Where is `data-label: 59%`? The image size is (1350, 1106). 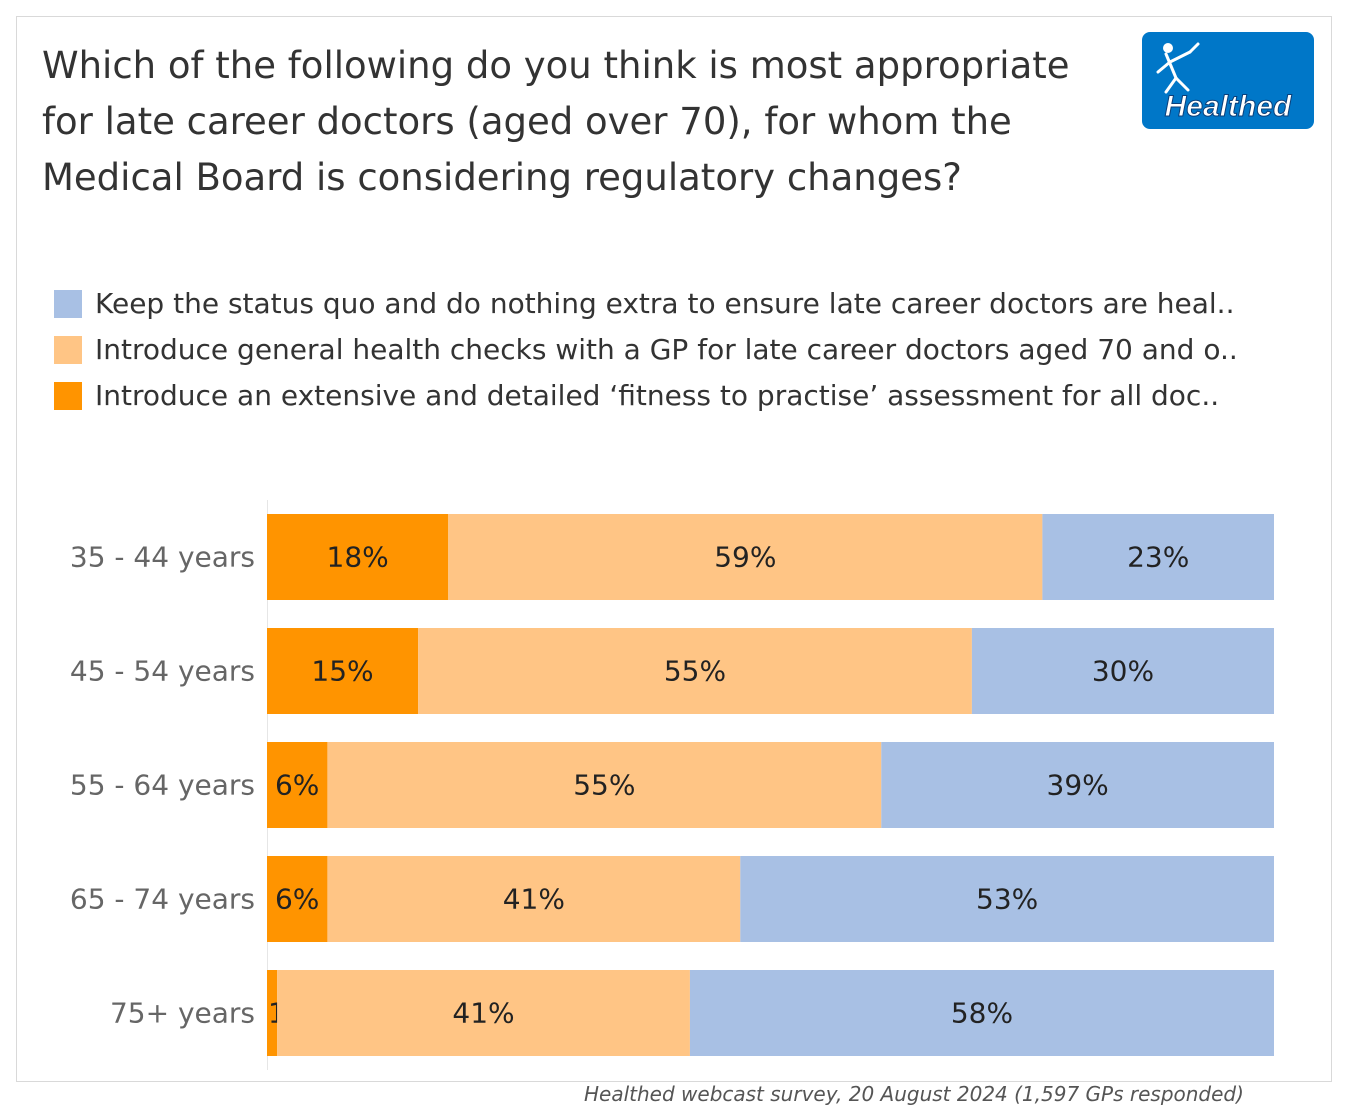
data-label: 59% is located at coordinates (745, 557).